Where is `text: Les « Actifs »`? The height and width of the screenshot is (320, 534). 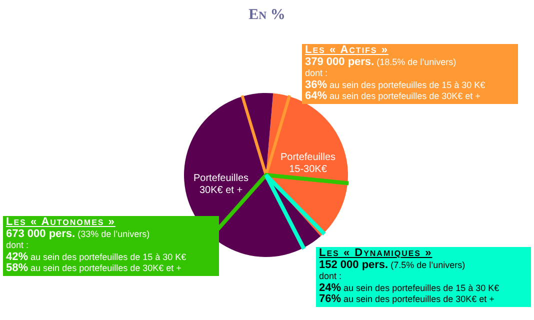
text: Les « Actifs » is located at coordinates (347, 50).